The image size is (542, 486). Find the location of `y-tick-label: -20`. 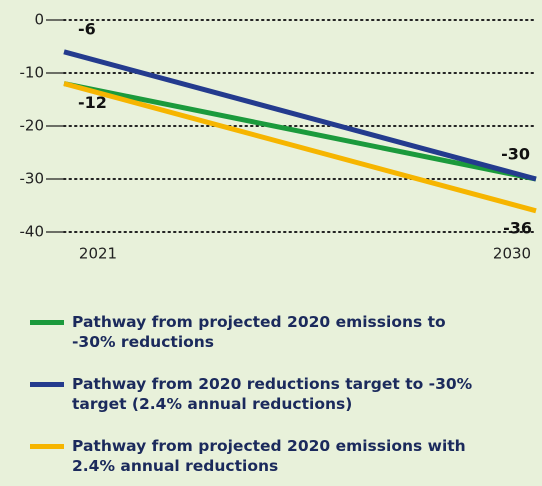

y-tick-label: -20 is located at coordinates (32, 126).